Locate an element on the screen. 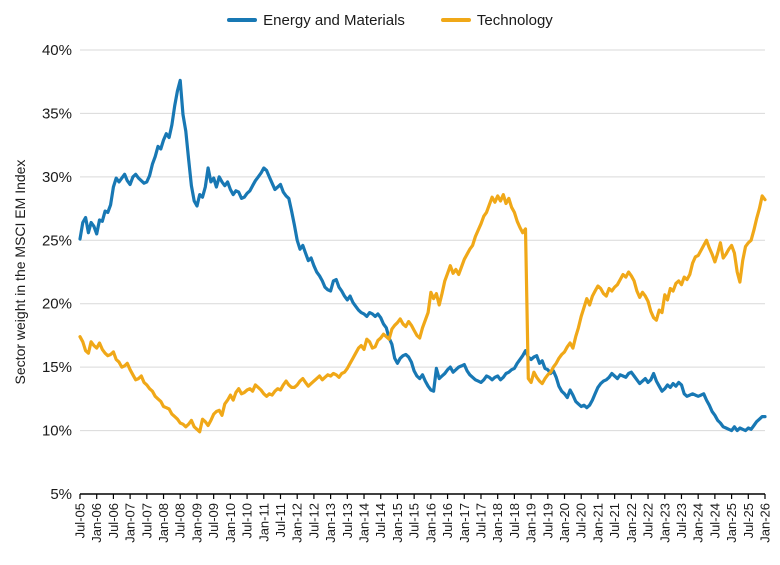 The height and width of the screenshot is (565, 780). legend: Energy and Materials Technology is located at coordinates (390, 20).